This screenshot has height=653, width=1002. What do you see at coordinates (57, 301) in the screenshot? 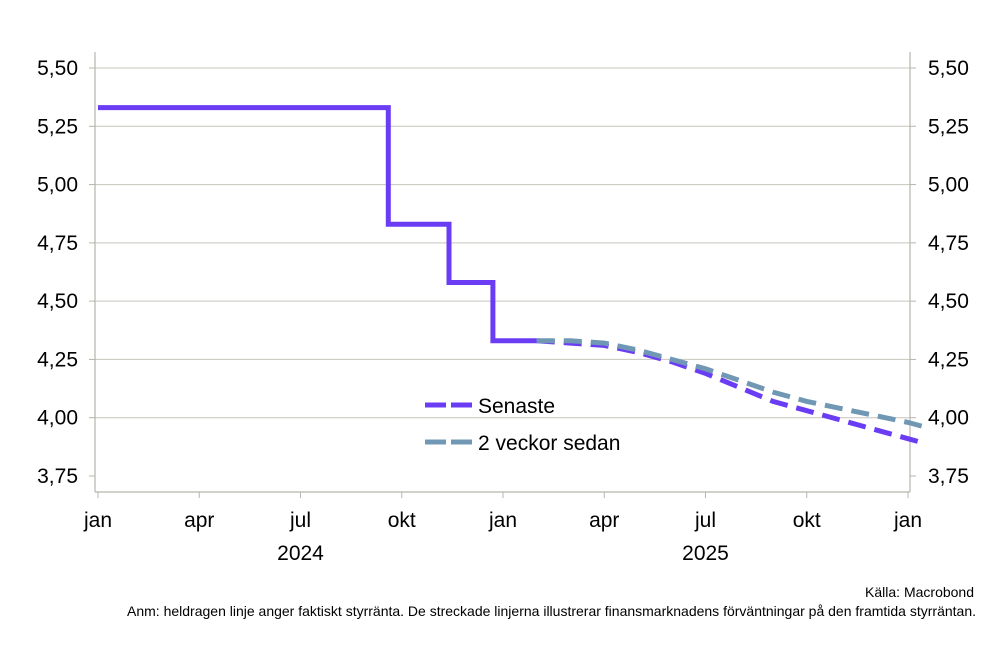
I see `y-tick-label-left: 4,50` at bounding box center [57, 301].